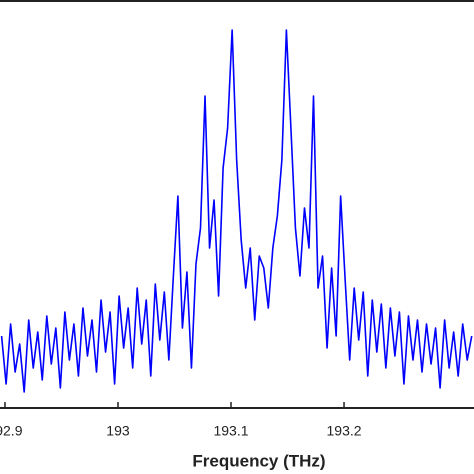  I want to click on x-tick-label: 193.2, so click(344, 431).